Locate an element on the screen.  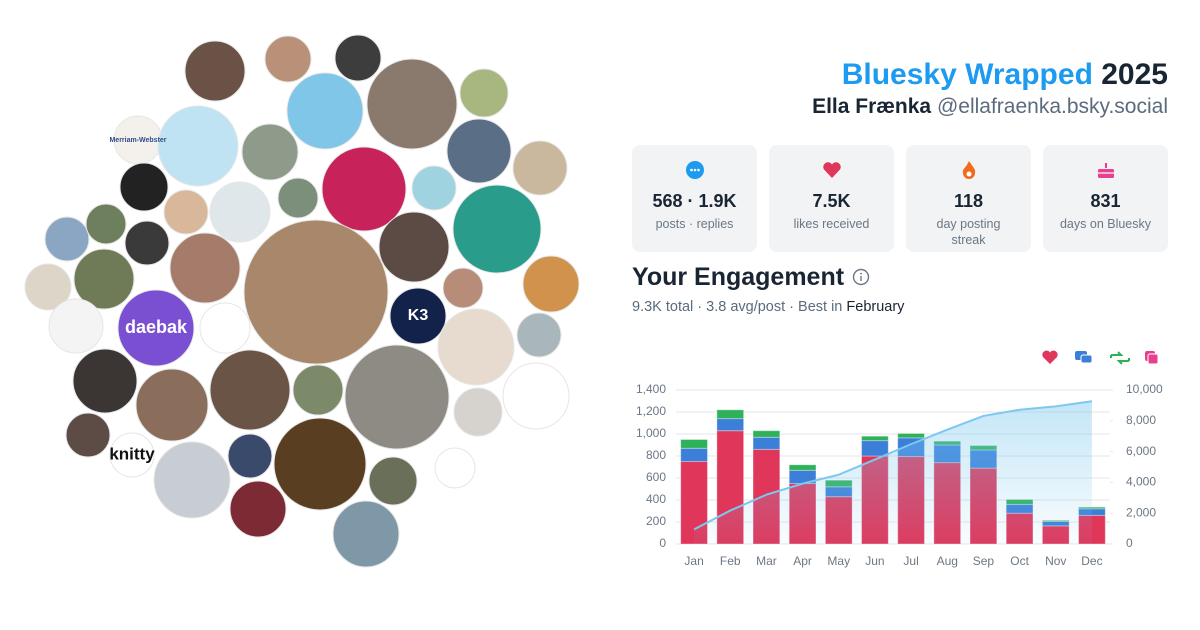
stat-card: 831 days on Bluesky is located at coordinates (1105, 198).